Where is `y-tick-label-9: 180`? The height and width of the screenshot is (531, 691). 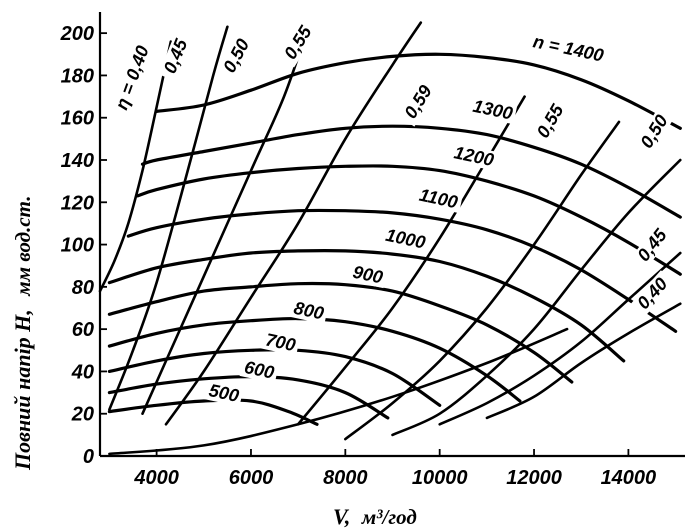 y-tick-label-9: 180 is located at coordinates (77, 76).